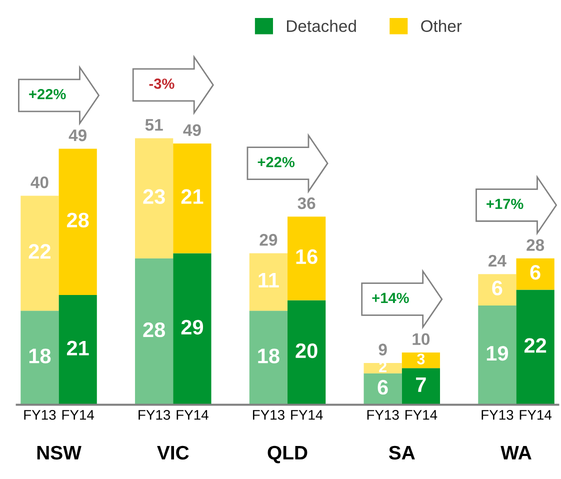 The height and width of the screenshot is (479, 561). Describe the element at coordinates (154, 125) in the screenshot. I see `total-label: 51` at that location.